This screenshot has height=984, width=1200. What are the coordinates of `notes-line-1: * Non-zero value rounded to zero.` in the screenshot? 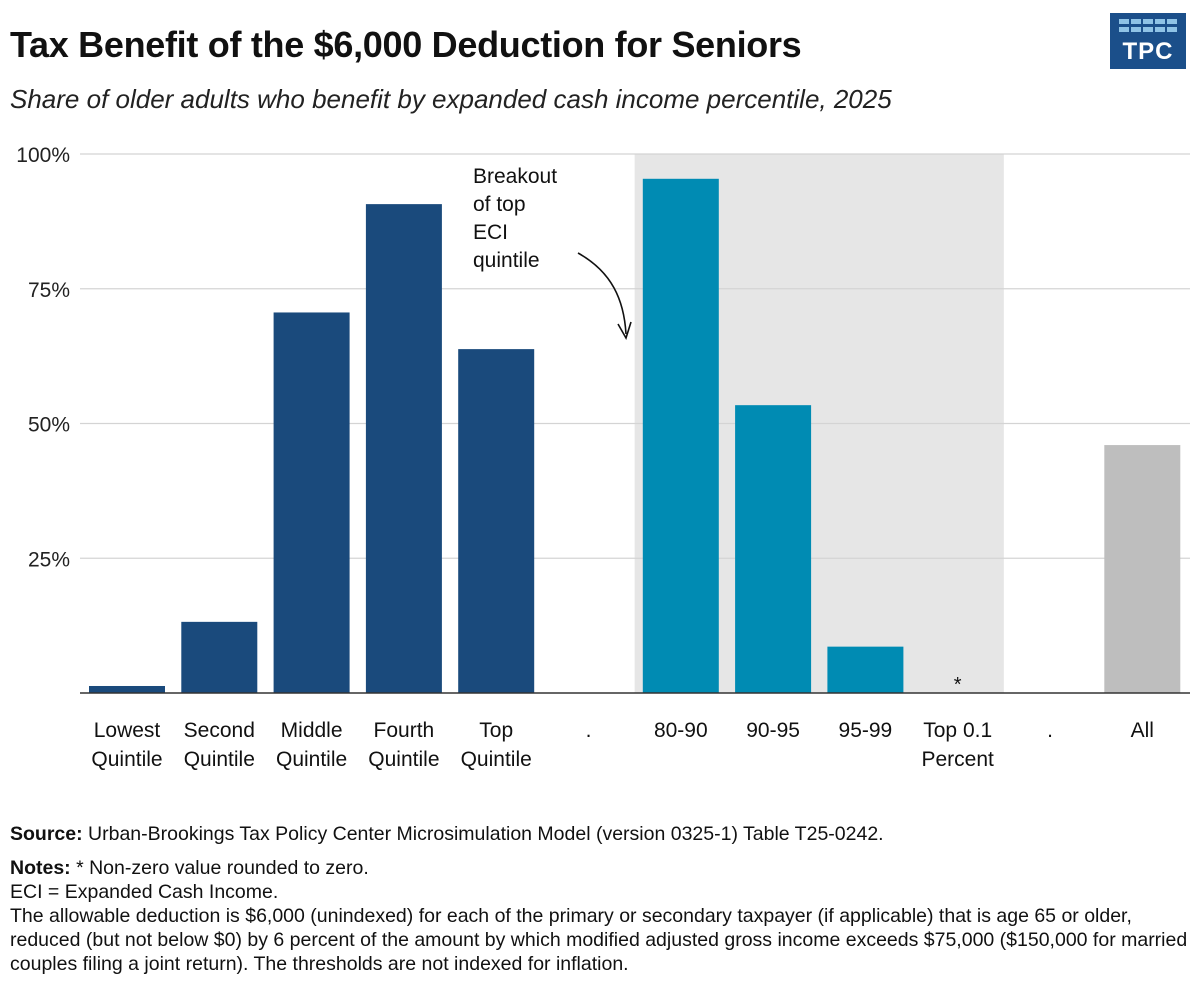 It's located at (219, 868).